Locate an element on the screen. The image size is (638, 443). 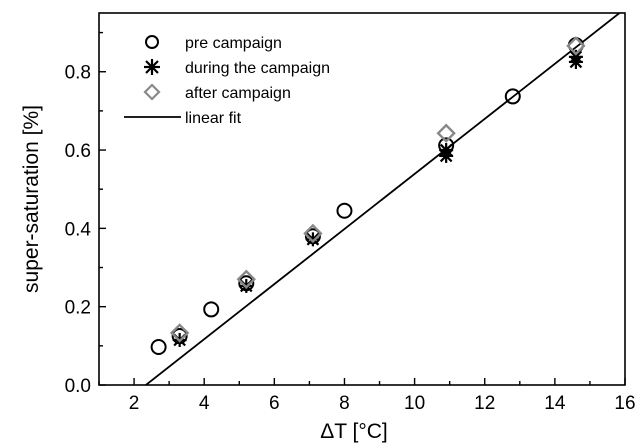
x-axis: 2 4 6 8 10 12 14 16 is located at coordinates (367, 396).